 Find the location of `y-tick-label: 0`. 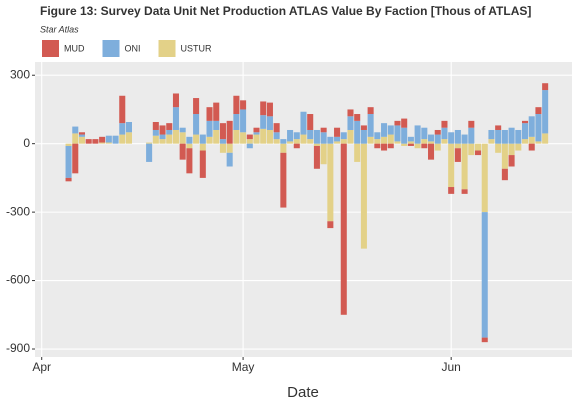

y-tick-label: 0 is located at coordinates (26, 143).